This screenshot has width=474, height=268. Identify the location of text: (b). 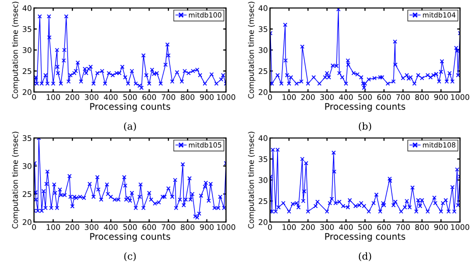
(365, 127).